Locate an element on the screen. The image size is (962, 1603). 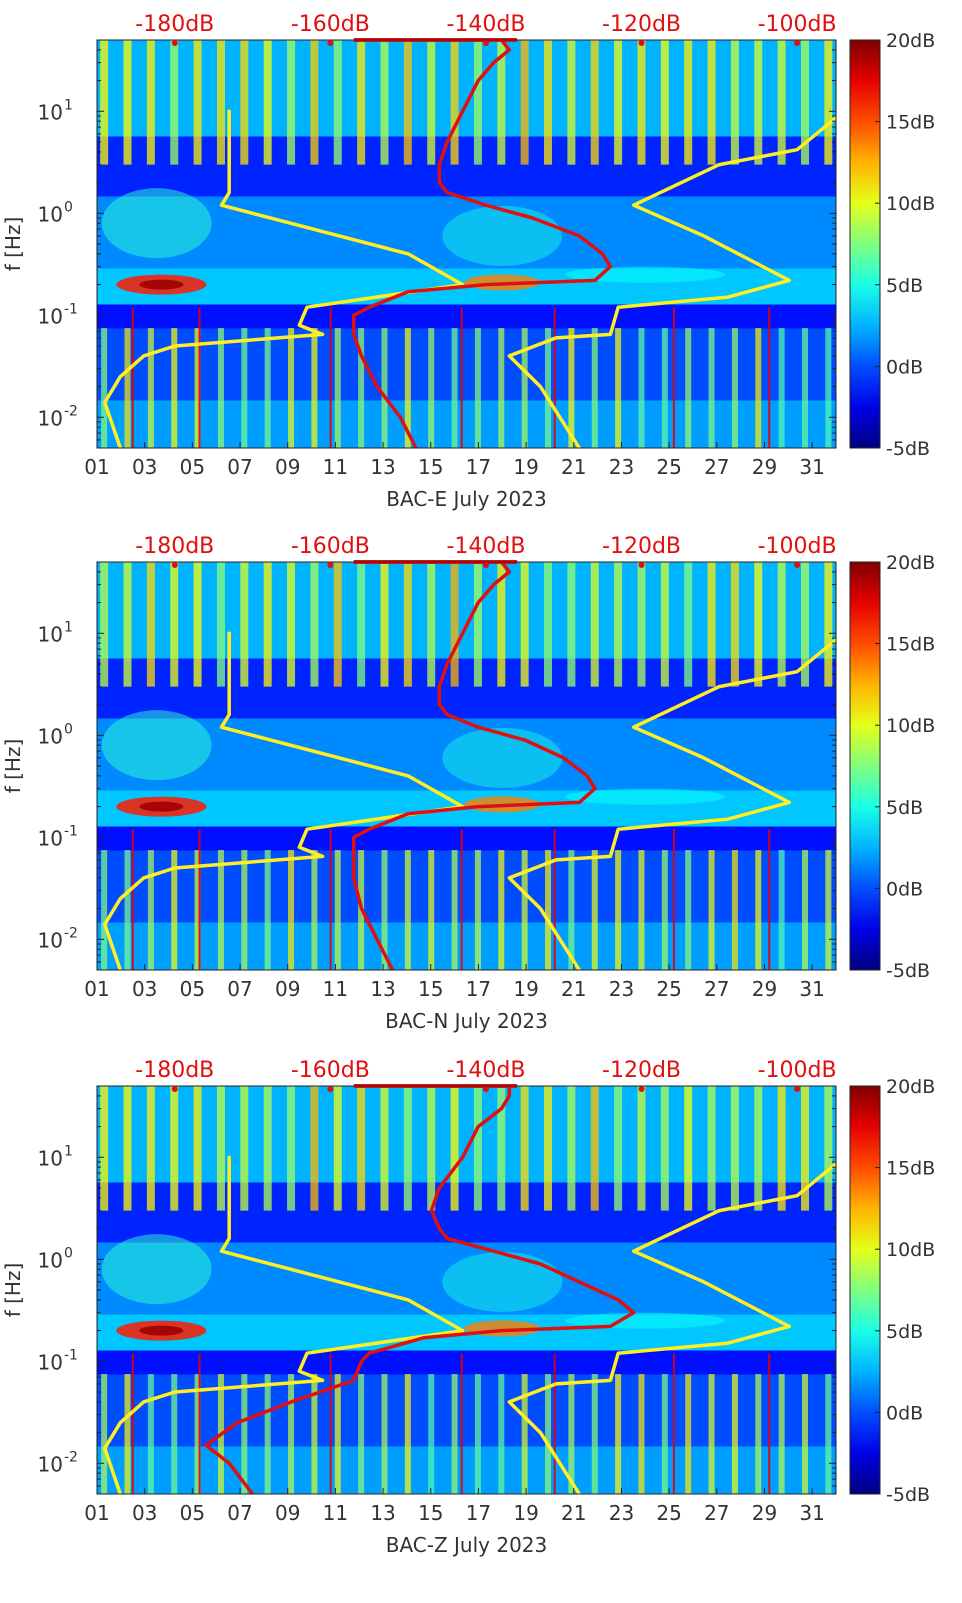
top-db-label: -100dB is located at coordinates (797, 24).